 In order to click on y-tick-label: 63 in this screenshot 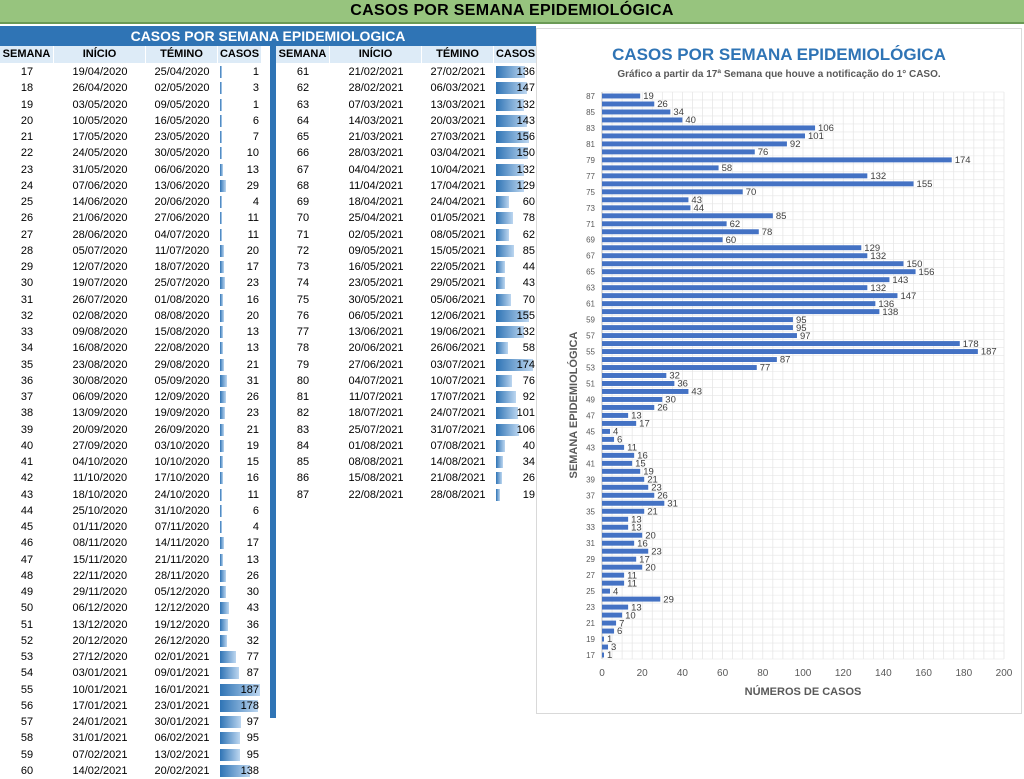, I will do `click(590, 288)`.